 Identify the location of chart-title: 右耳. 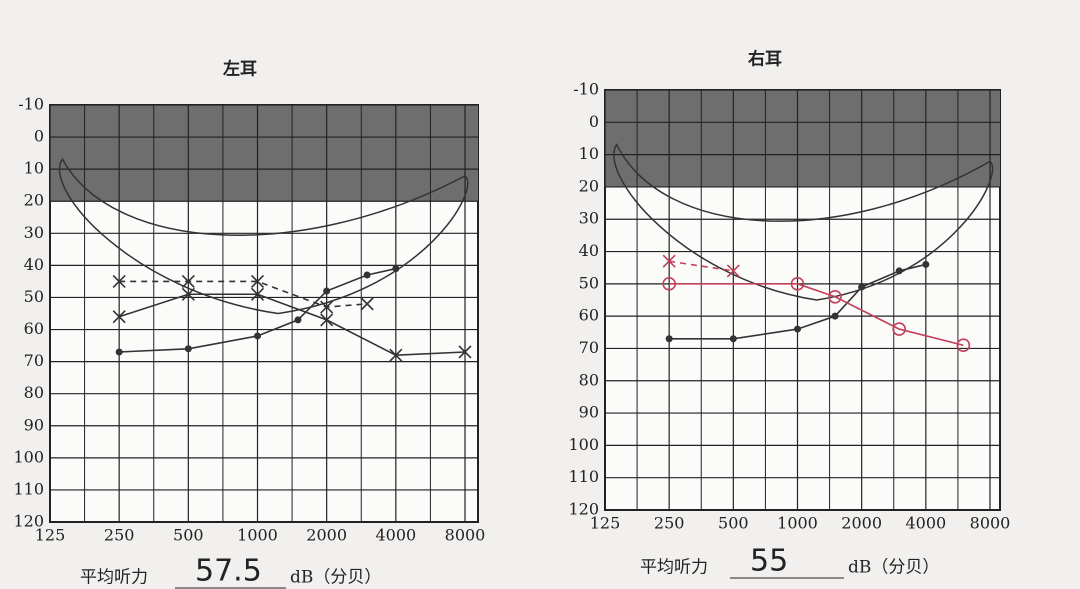
(765, 59).